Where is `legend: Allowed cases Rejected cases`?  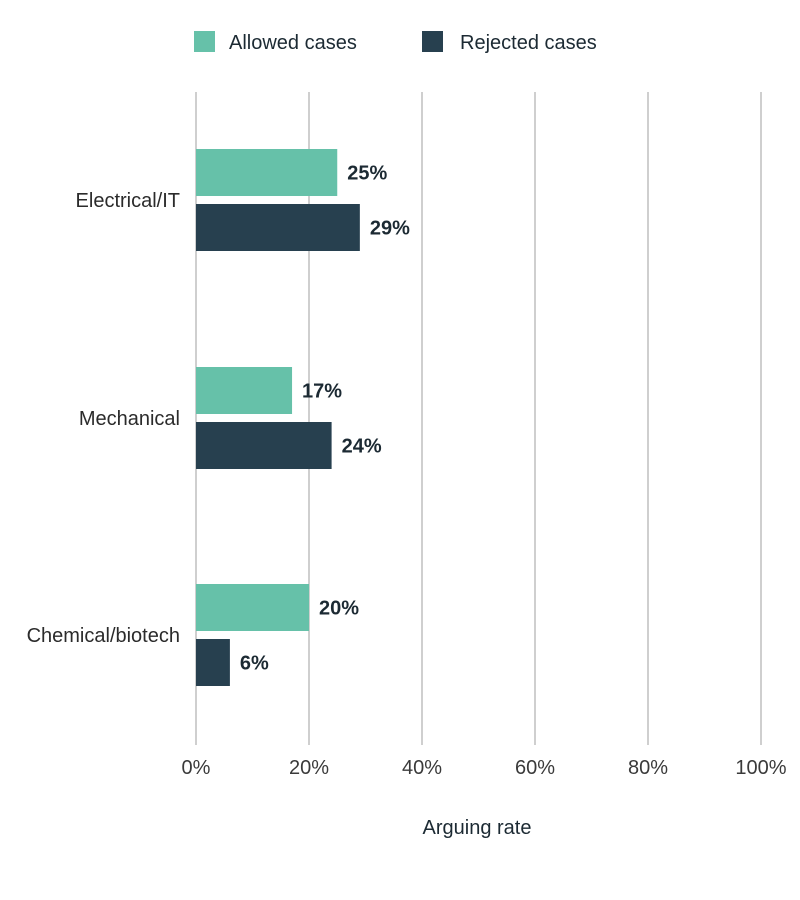
legend: Allowed cases Rejected cases is located at coordinates (395, 42).